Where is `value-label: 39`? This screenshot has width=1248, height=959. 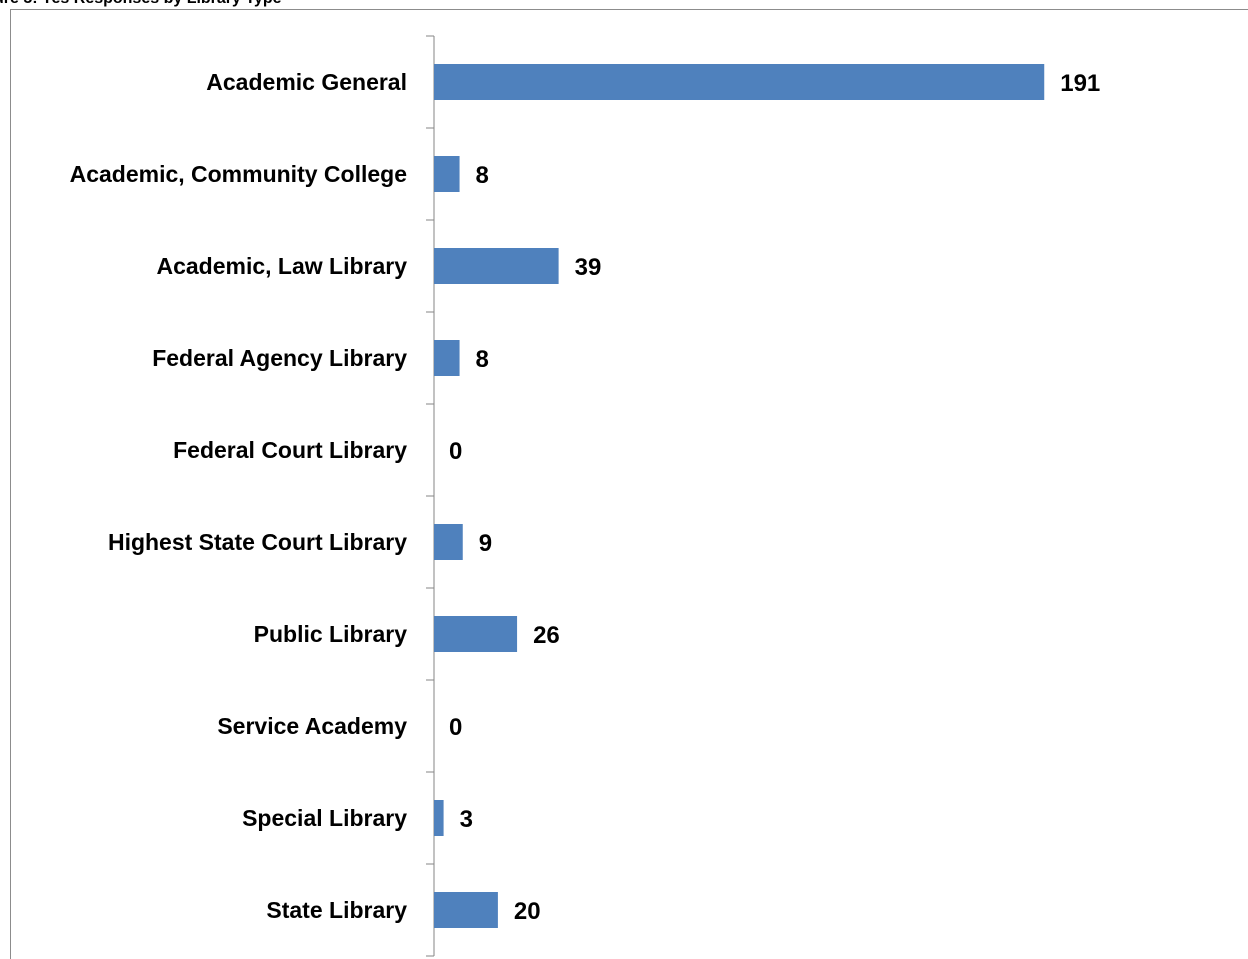 value-label: 39 is located at coordinates (588, 267).